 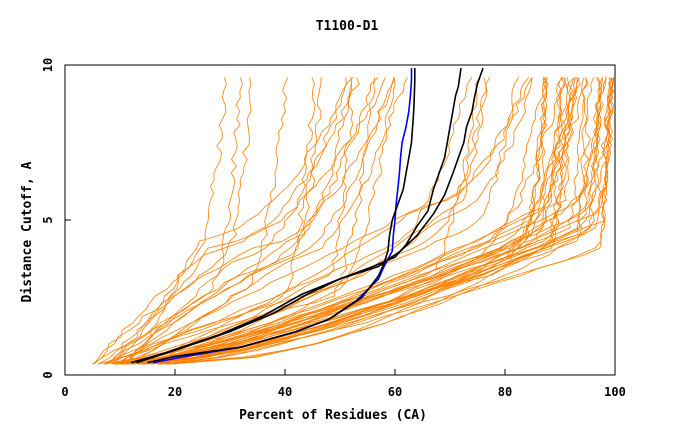 I want to click on x-tick-label: 40, so click(x=285, y=392).